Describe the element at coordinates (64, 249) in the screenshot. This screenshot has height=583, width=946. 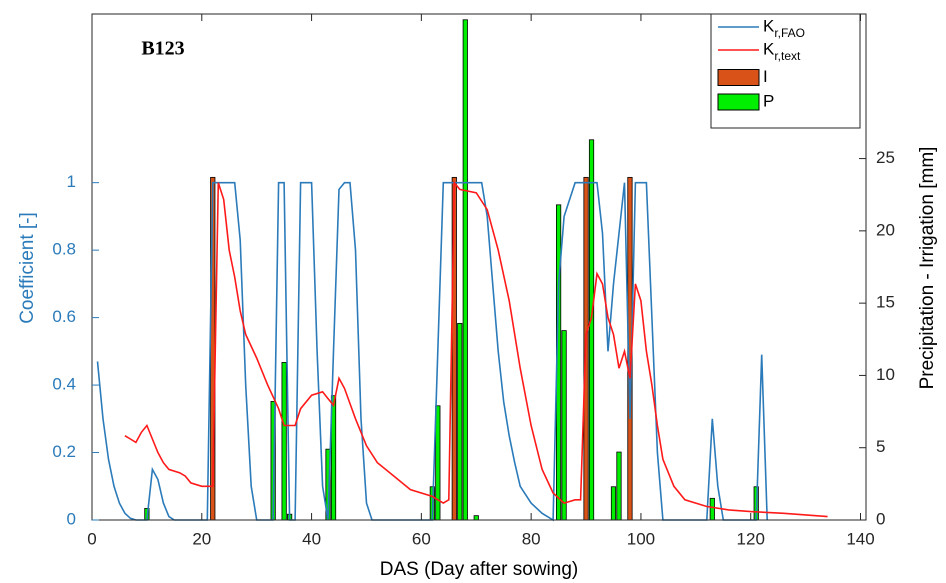
I see `y-tick-label: 0.8` at that location.